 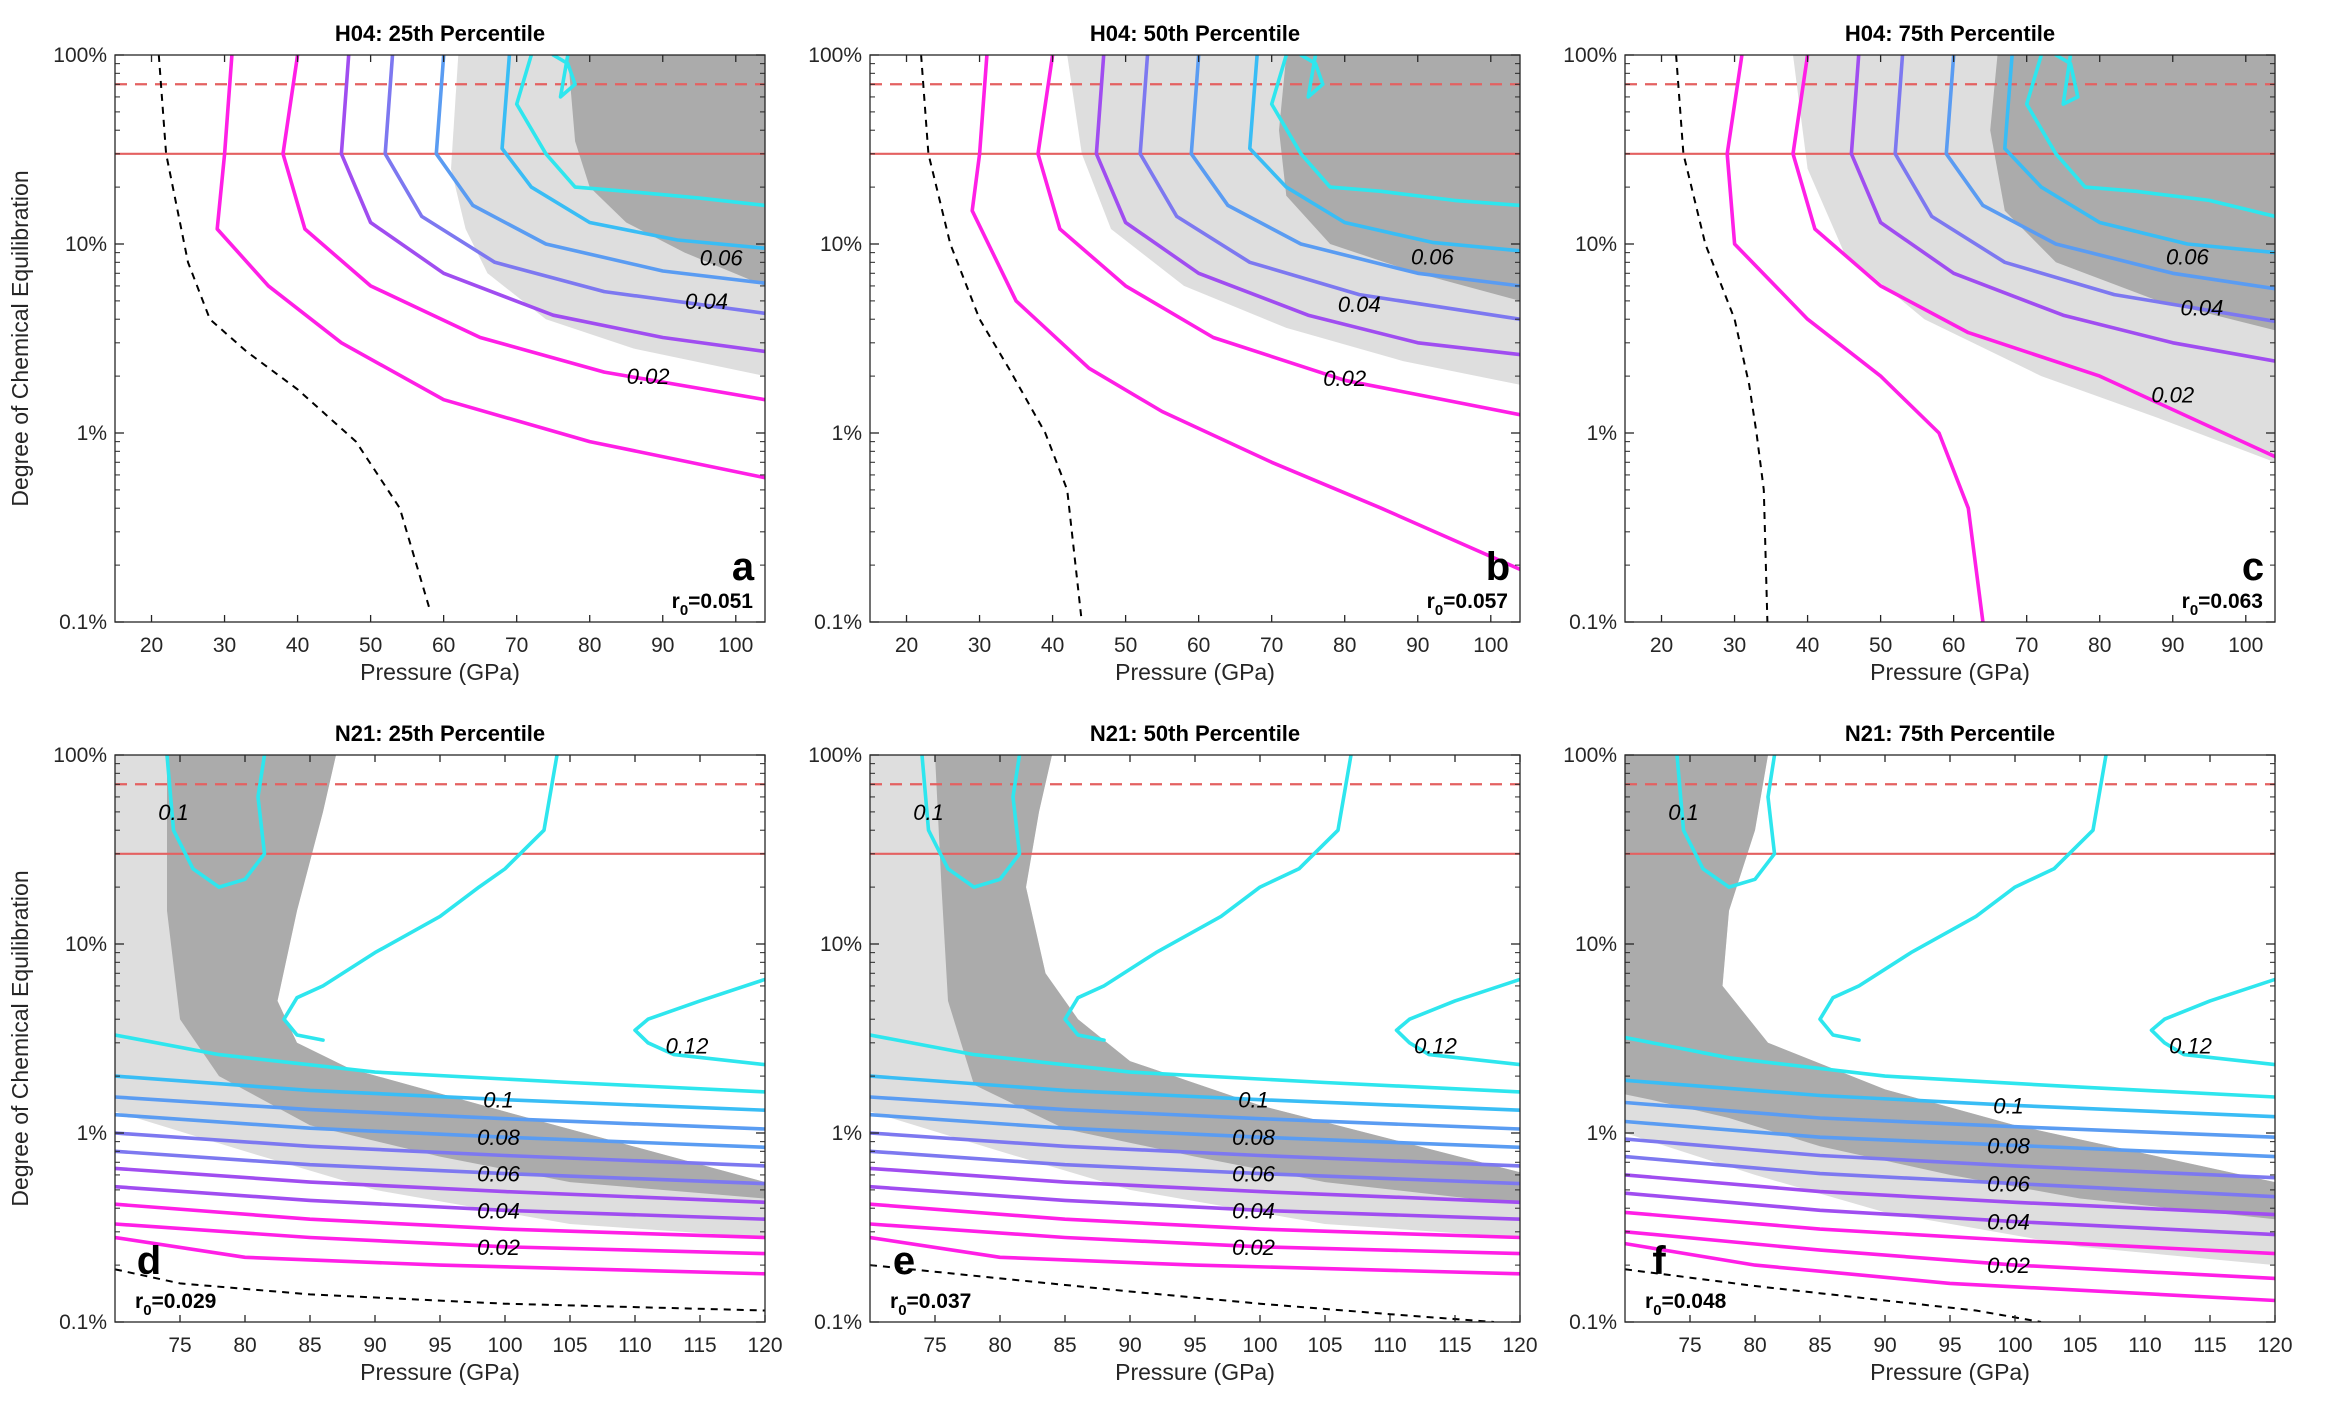 What do you see at coordinates (20, 1038) in the screenshot?
I see `y-axis-label: Degree of Chemical Equilibration` at bounding box center [20, 1038].